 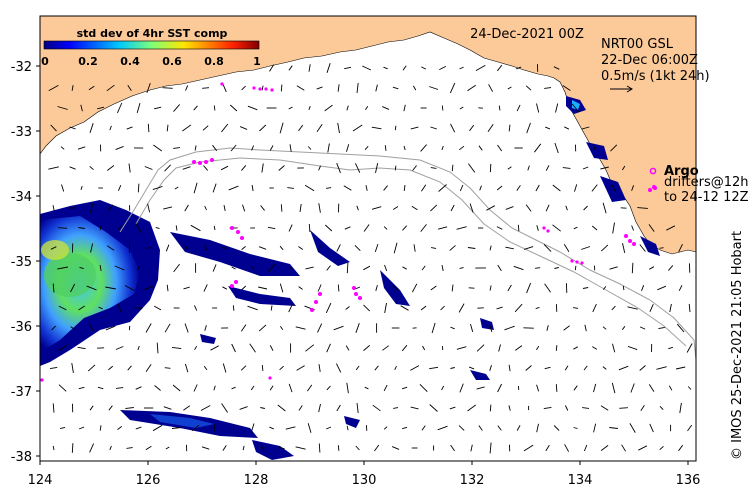 I want to click on colorbar-title: std dev of 4hr SST comp, so click(x=152, y=33).